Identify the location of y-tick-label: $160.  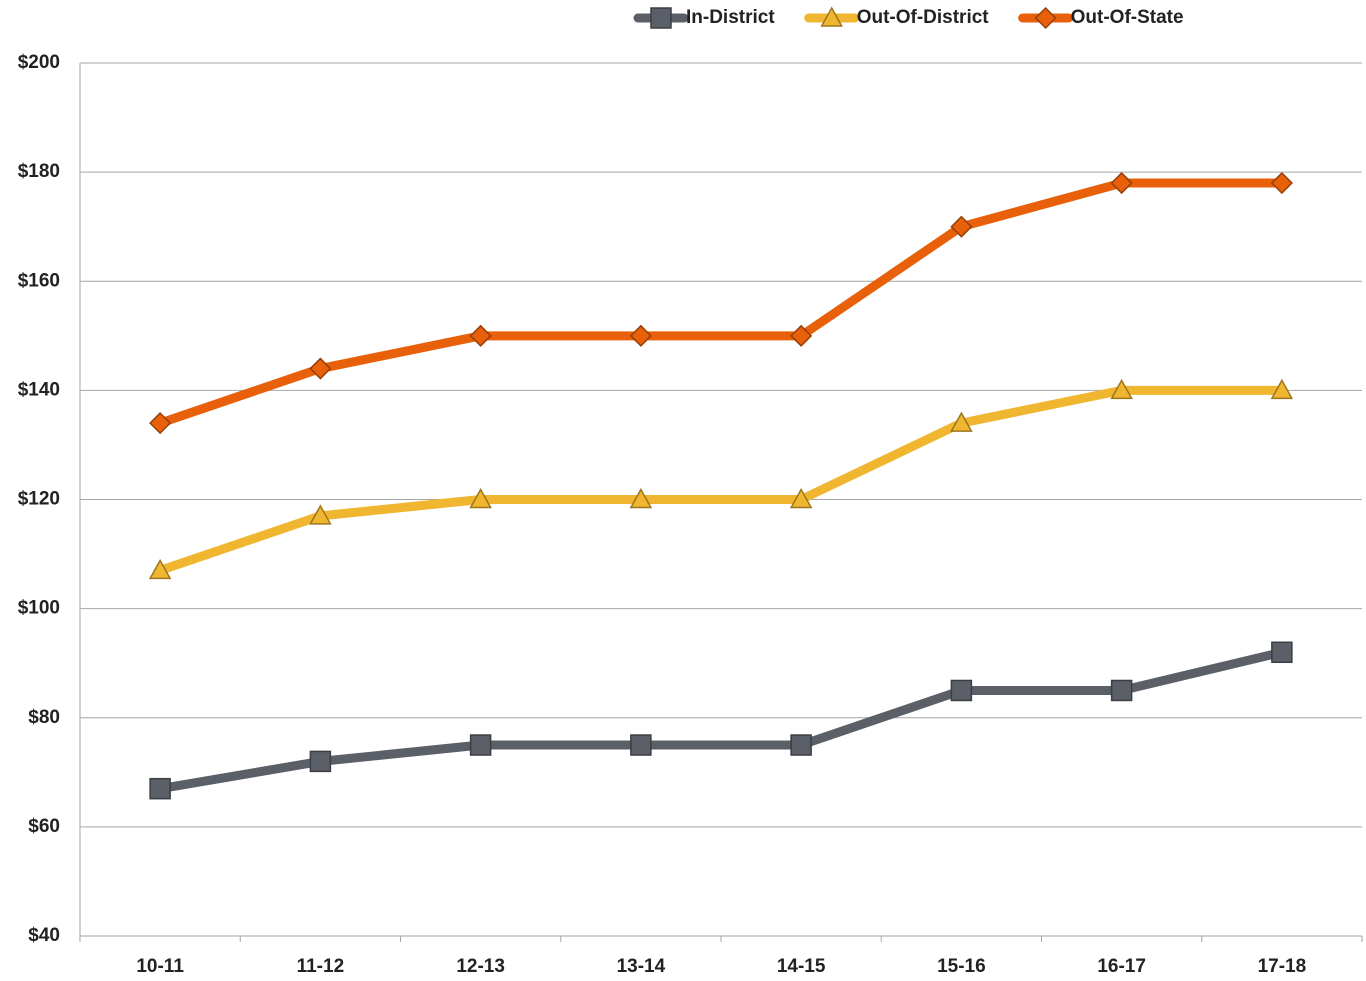
(39, 280).